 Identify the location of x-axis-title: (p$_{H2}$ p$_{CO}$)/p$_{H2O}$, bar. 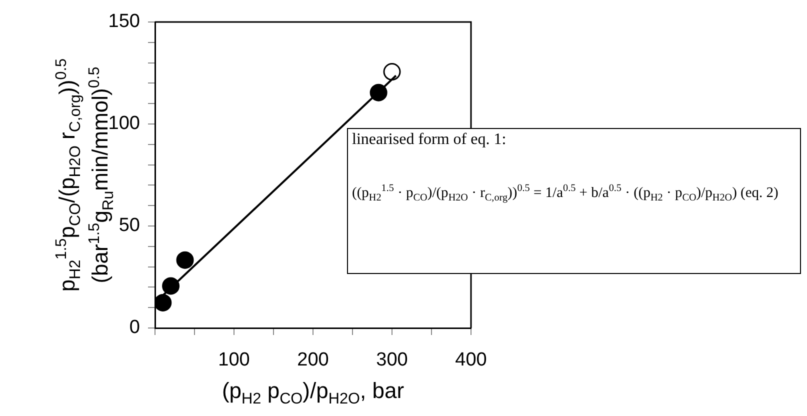
(313, 393).